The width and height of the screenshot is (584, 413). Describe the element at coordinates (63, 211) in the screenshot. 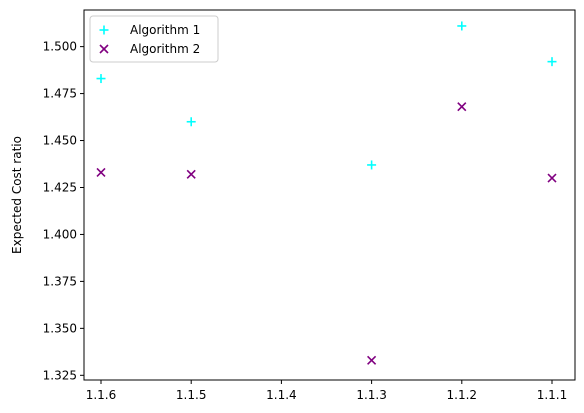

I see `y-axis-ticks: 1.325 1.350 1.375 1.400 1.425 1.450 1.475 1.500` at that location.